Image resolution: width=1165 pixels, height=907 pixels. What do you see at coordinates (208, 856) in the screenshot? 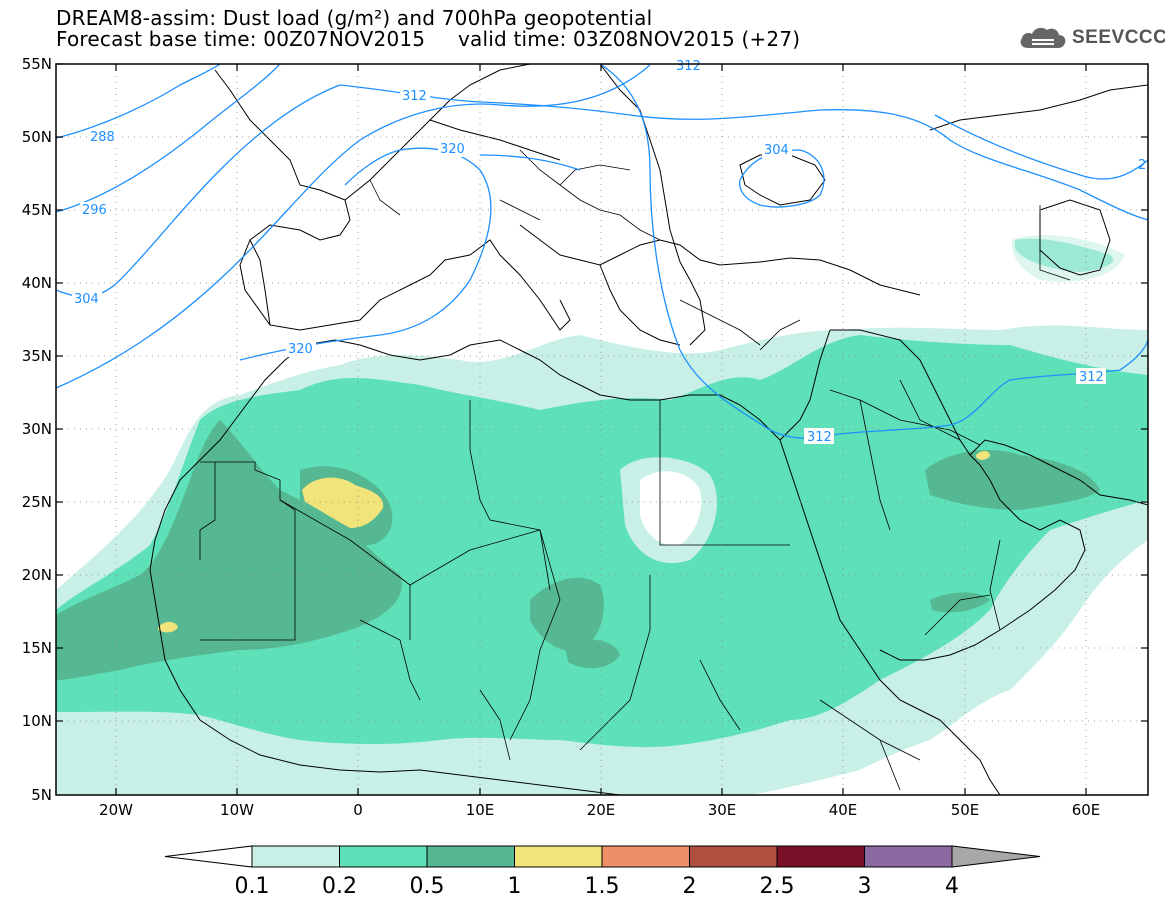
I see `colorbar-under-triangle` at bounding box center [208, 856].